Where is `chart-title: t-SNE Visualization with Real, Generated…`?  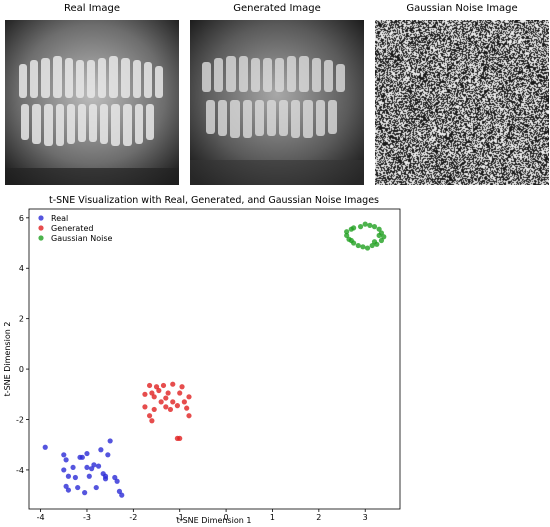 chart-title: t-SNE Visualization with Real, Generated… is located at coordinates (214, 200).